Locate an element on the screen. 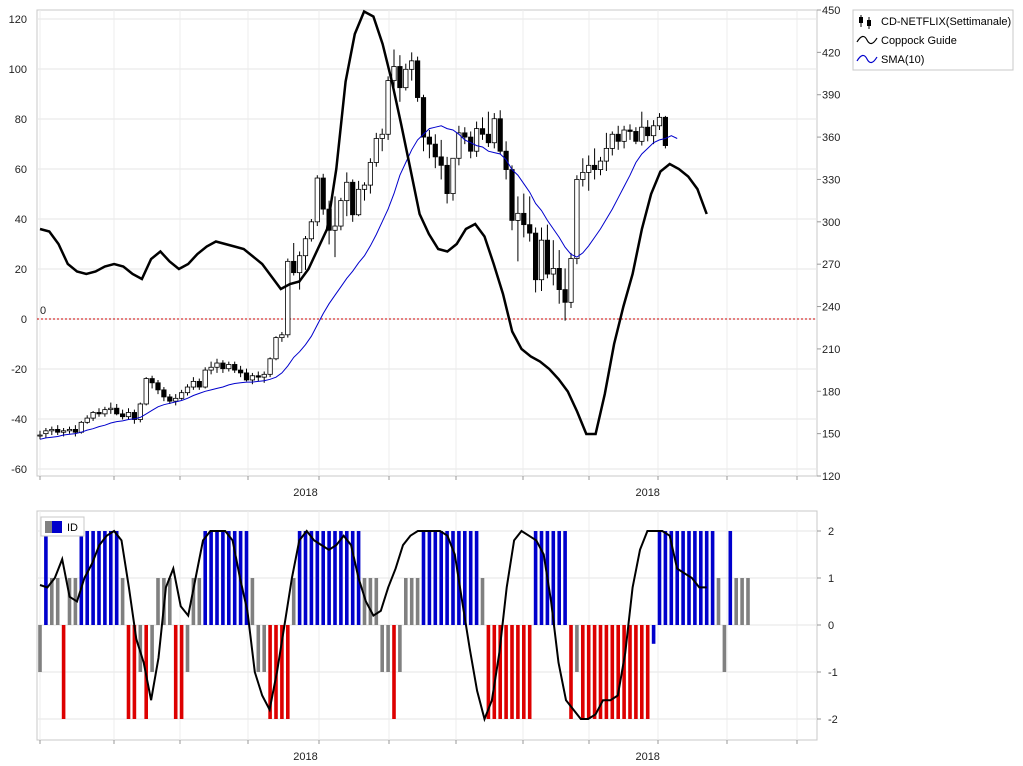 The image size is (1023, 766). right-tick-label: 450 is located at coordinates (831, 11).